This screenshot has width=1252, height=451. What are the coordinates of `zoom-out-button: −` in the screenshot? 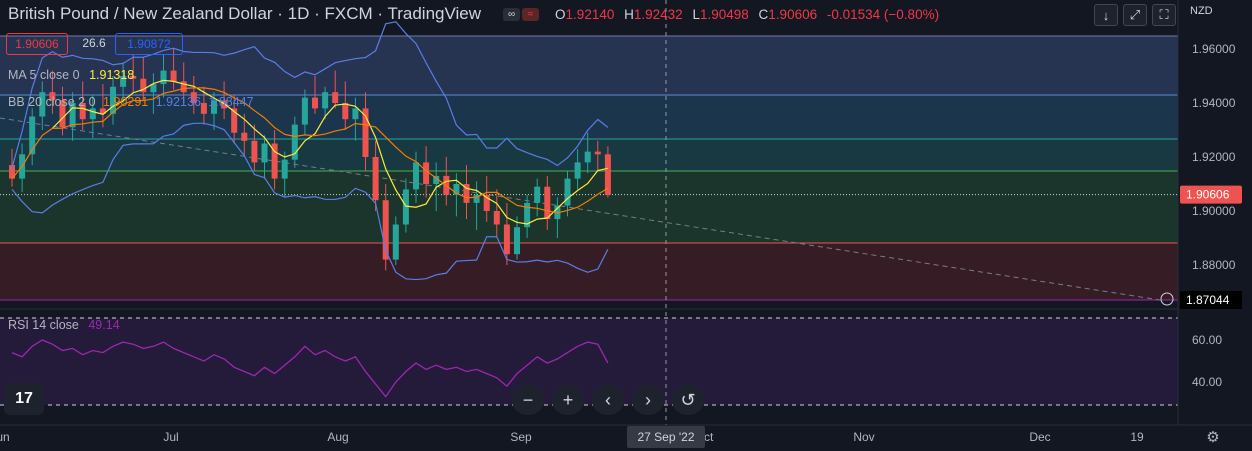 It's located at (528, 400).